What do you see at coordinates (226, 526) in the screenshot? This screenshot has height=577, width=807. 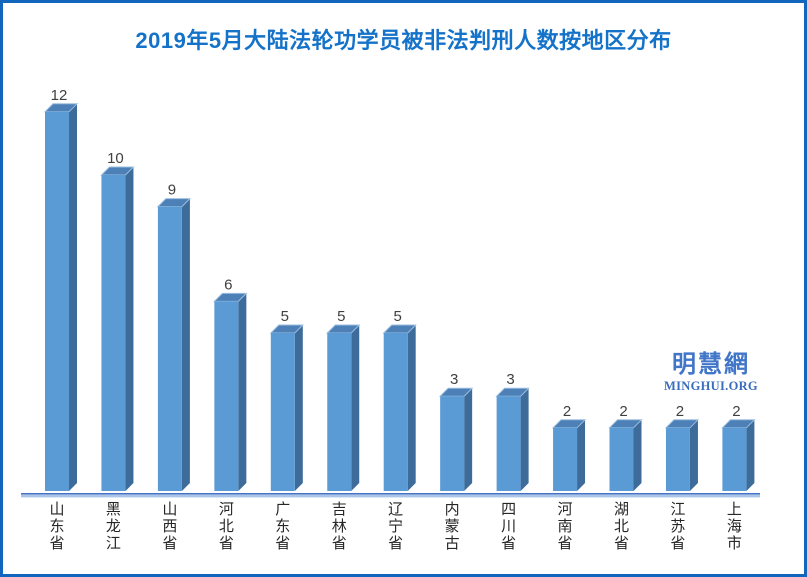 I see `category-label-河北省: 河北省` at bounding box center [226, 526].